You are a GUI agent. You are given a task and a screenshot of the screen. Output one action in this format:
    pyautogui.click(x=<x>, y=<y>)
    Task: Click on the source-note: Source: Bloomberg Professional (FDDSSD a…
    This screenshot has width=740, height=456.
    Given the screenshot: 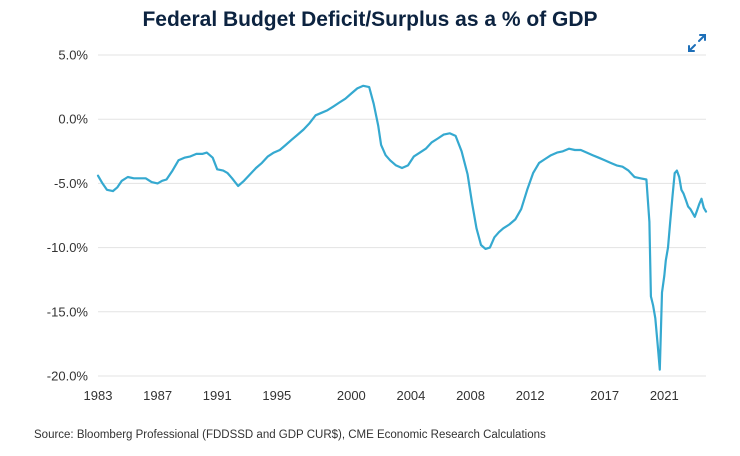 What is the action you would take?
    pyautogui.click(x=290, y=435)
    